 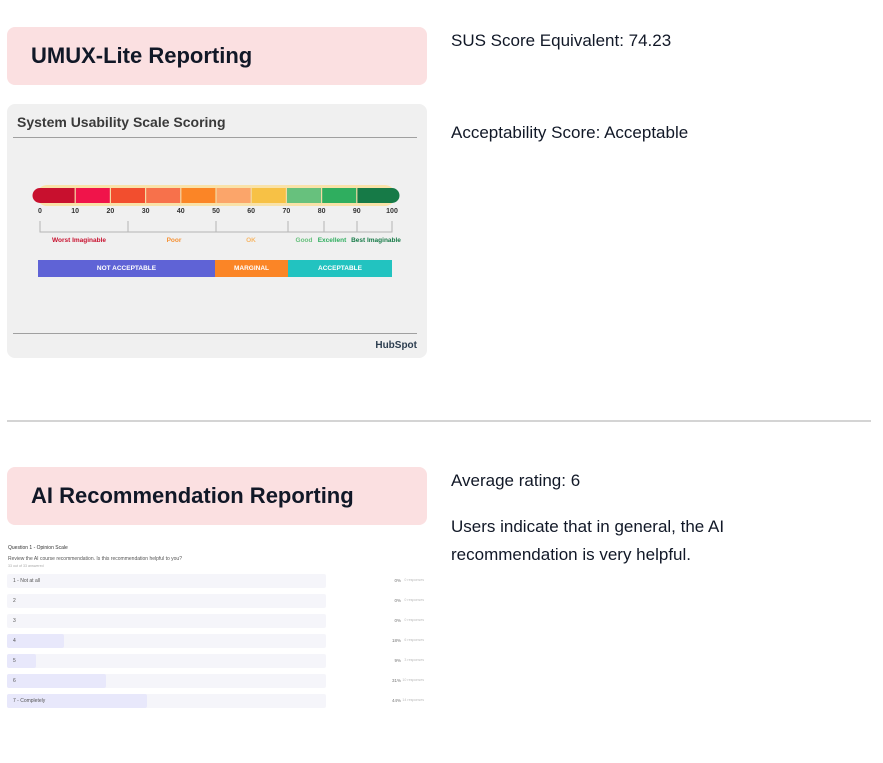 I want to click on sus-score-equivalent: SUS Score Equivalent: 74.23, so click(x=561, y=40).